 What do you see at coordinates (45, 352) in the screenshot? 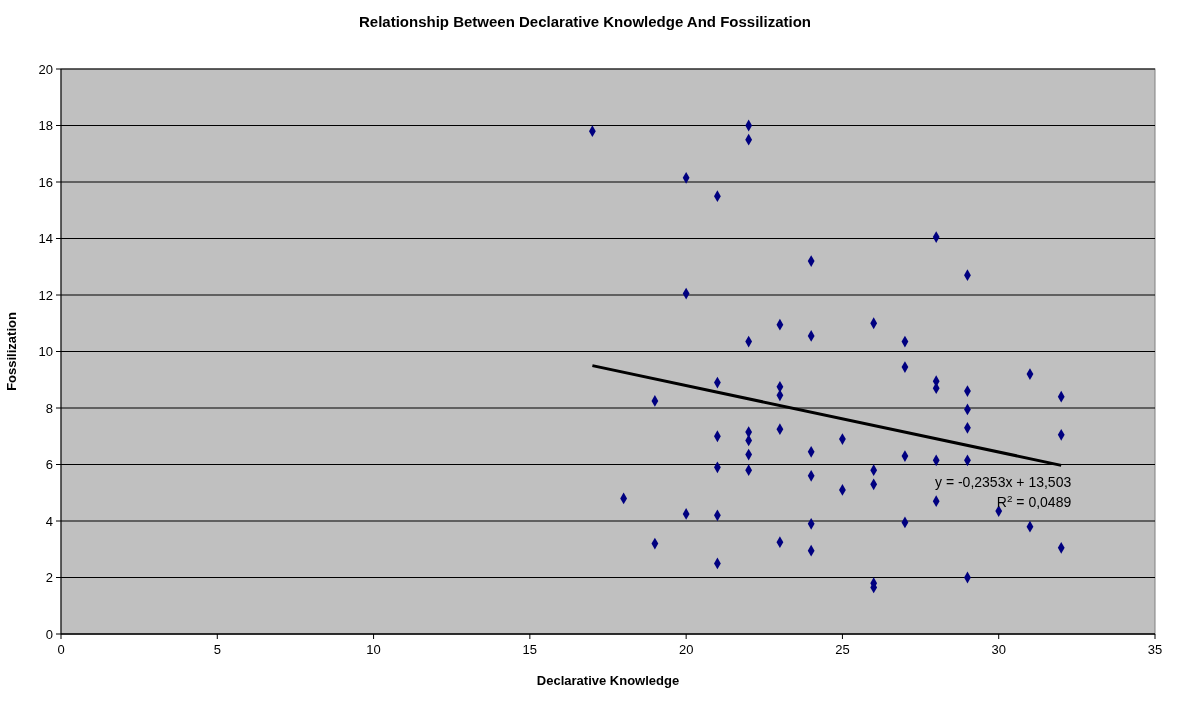
I see `y-tick-label: 10` at bounding box center [45, 352].